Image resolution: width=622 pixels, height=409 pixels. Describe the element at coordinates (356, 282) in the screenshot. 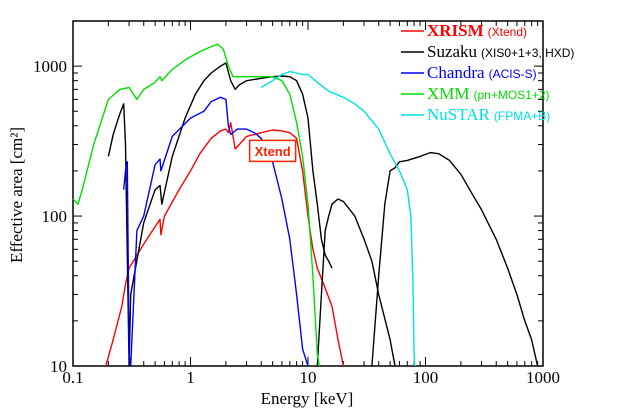

I see `series-line-suzaku-hxd-pin` at that location.